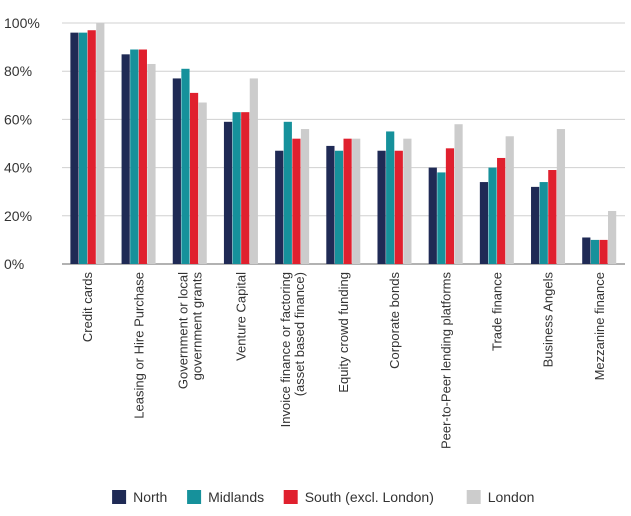  I want to click on x-category-label-line: Peer-to-Peer lending platforms, so click(445, 361).